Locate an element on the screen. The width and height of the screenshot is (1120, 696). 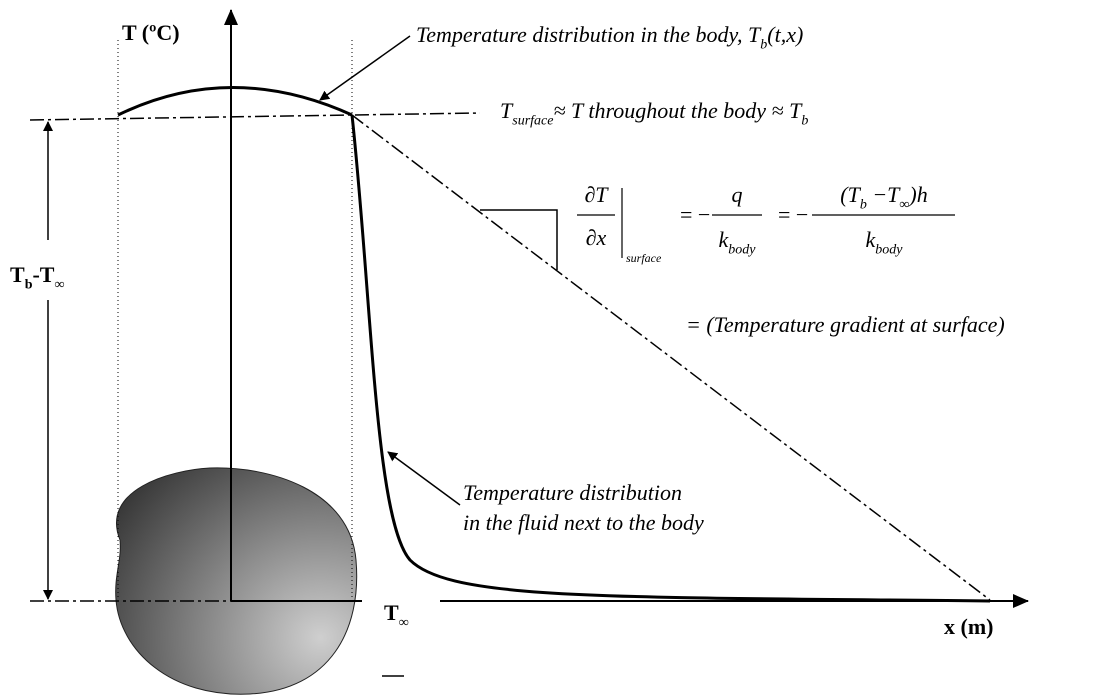
eq-text: surface is located at coordinates (644, 258).